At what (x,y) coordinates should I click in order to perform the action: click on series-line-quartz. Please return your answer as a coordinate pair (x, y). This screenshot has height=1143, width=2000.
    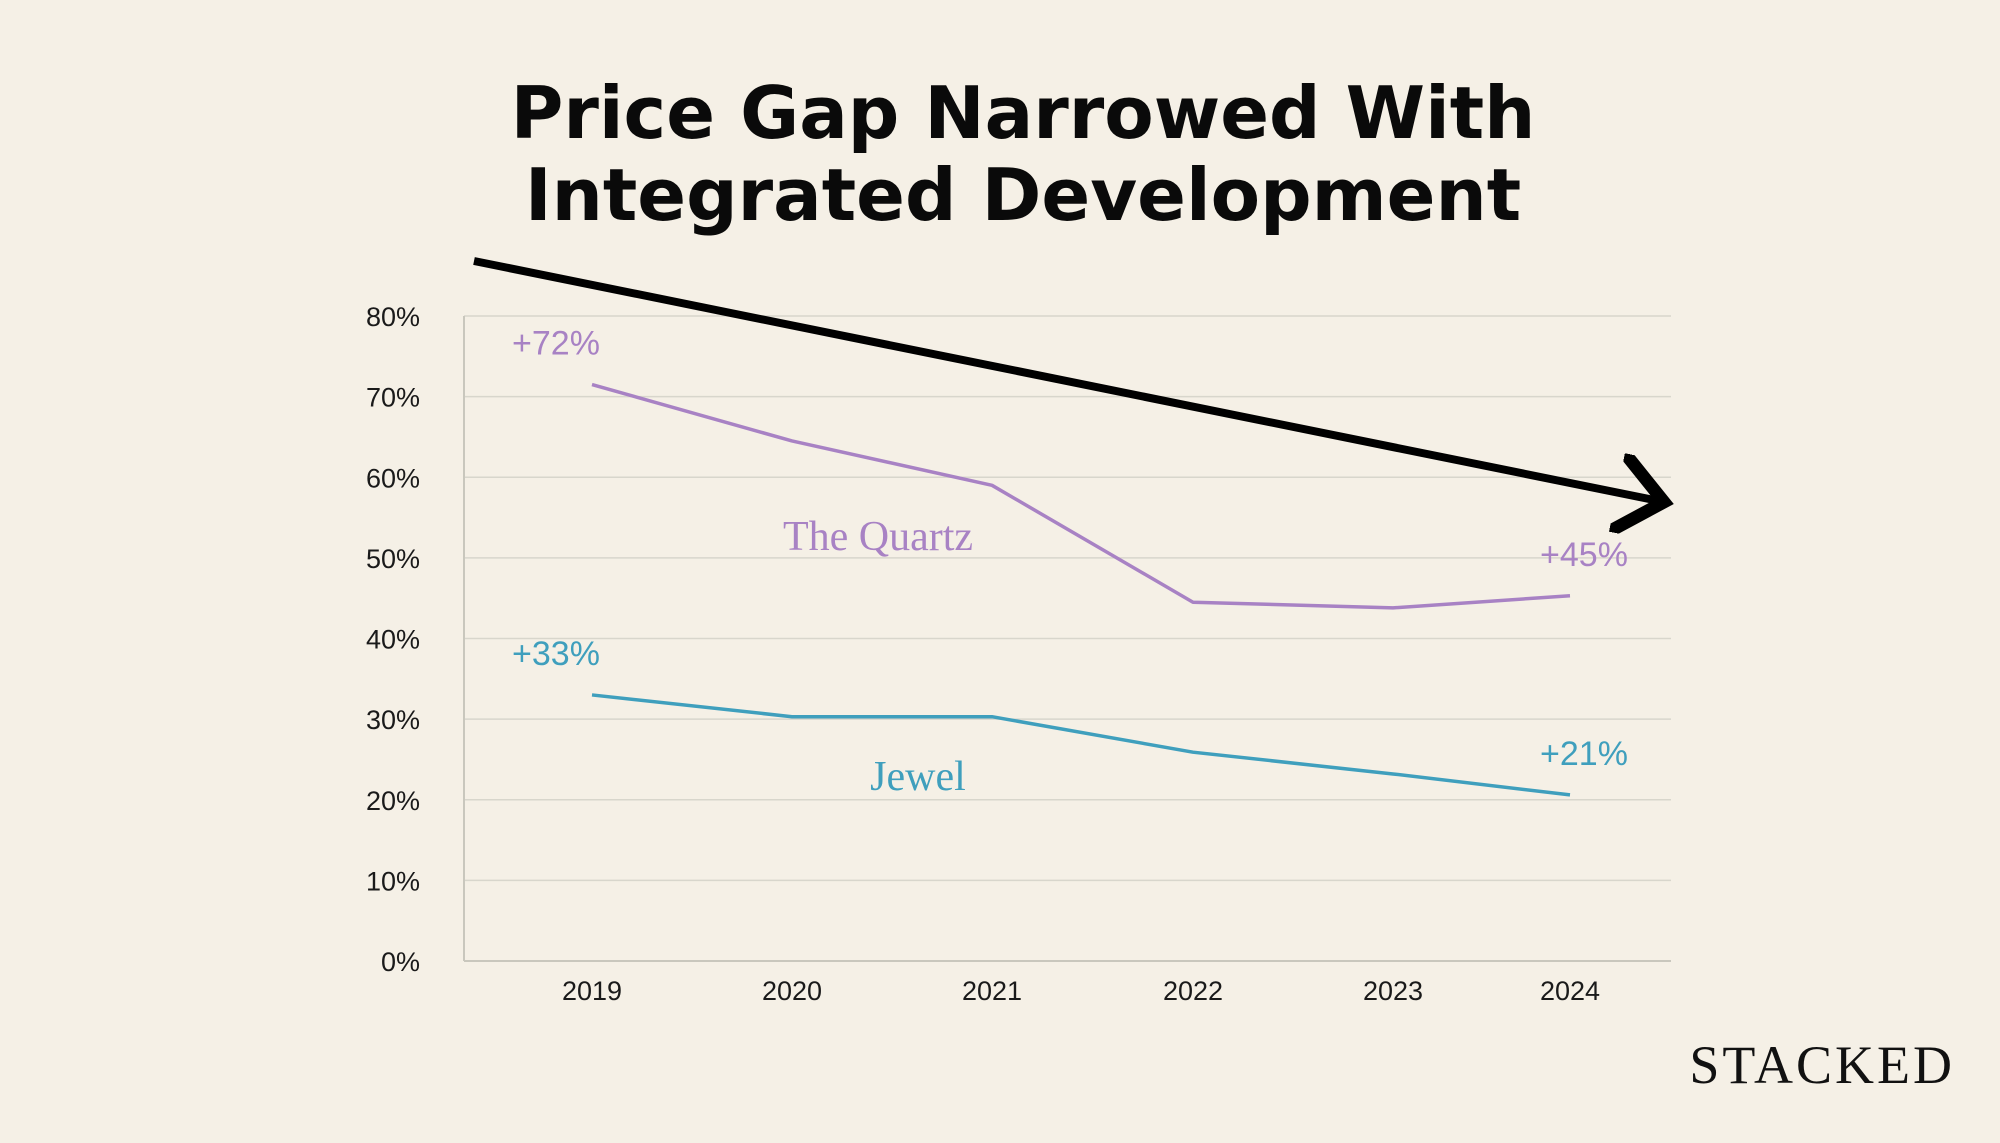
    Looking at the image, I should click on (1081, 496).